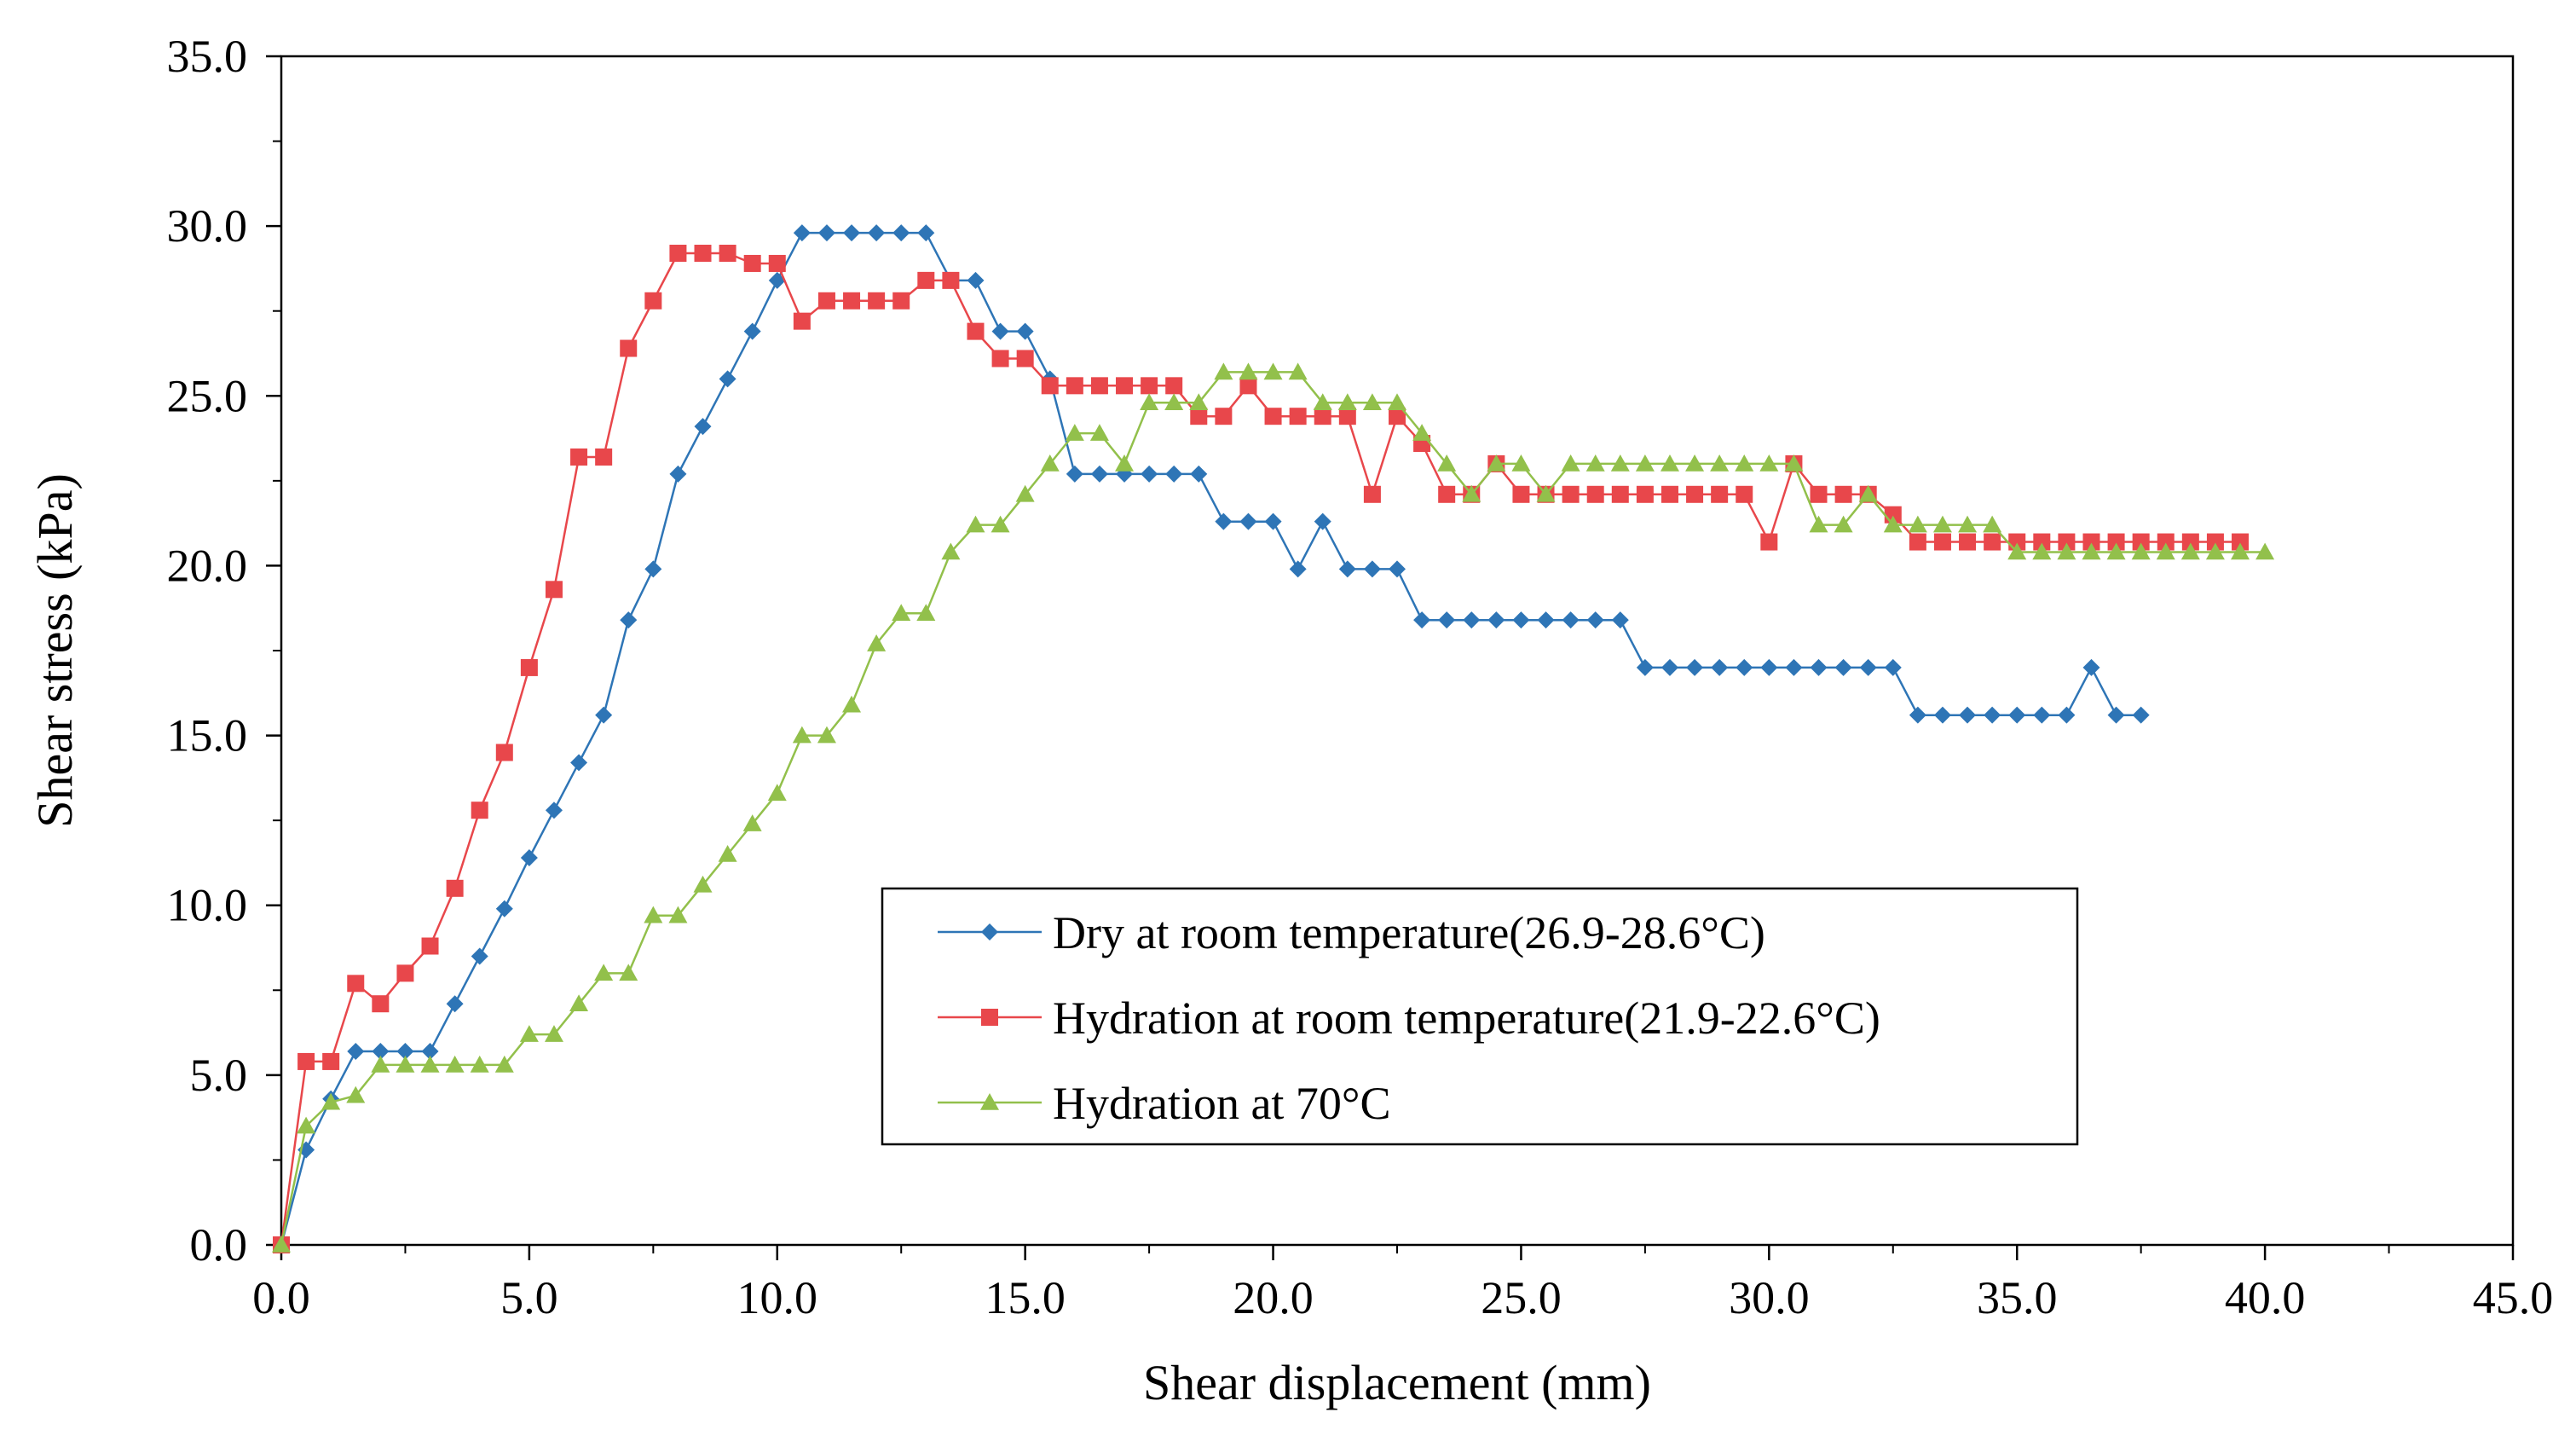  What do you see at coordinates (207, 735) in the screenshot?
I see `y-tick-label: 15.0` at bounding box center [207, 735].